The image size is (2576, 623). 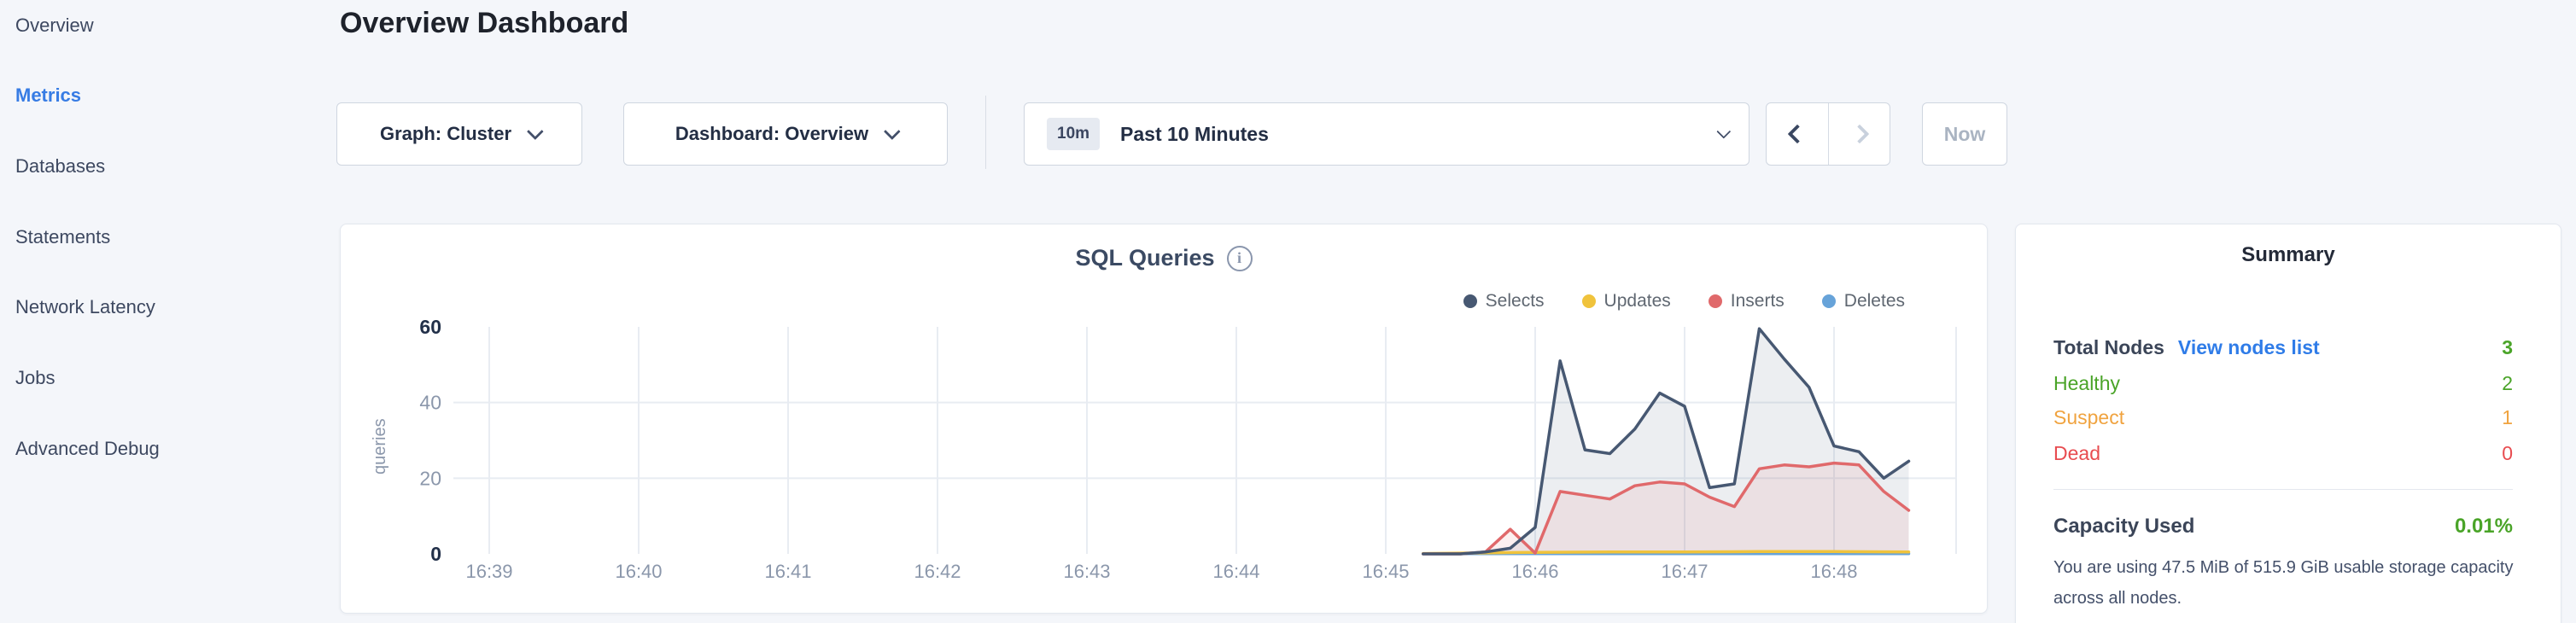 What do you see at coordinates (1194, 133) in the screenshot?
I see `time-window-label: Past 10 Minutes` at bounding box center [1194, 133].